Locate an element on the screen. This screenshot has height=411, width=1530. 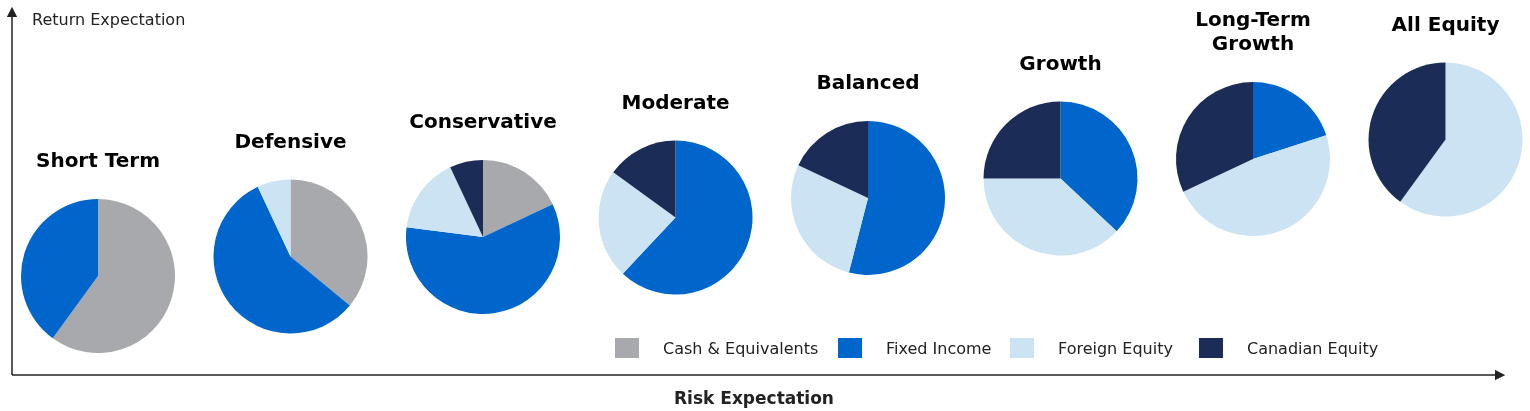
chart-title: All Equity is located at coordinates (1445, 23).